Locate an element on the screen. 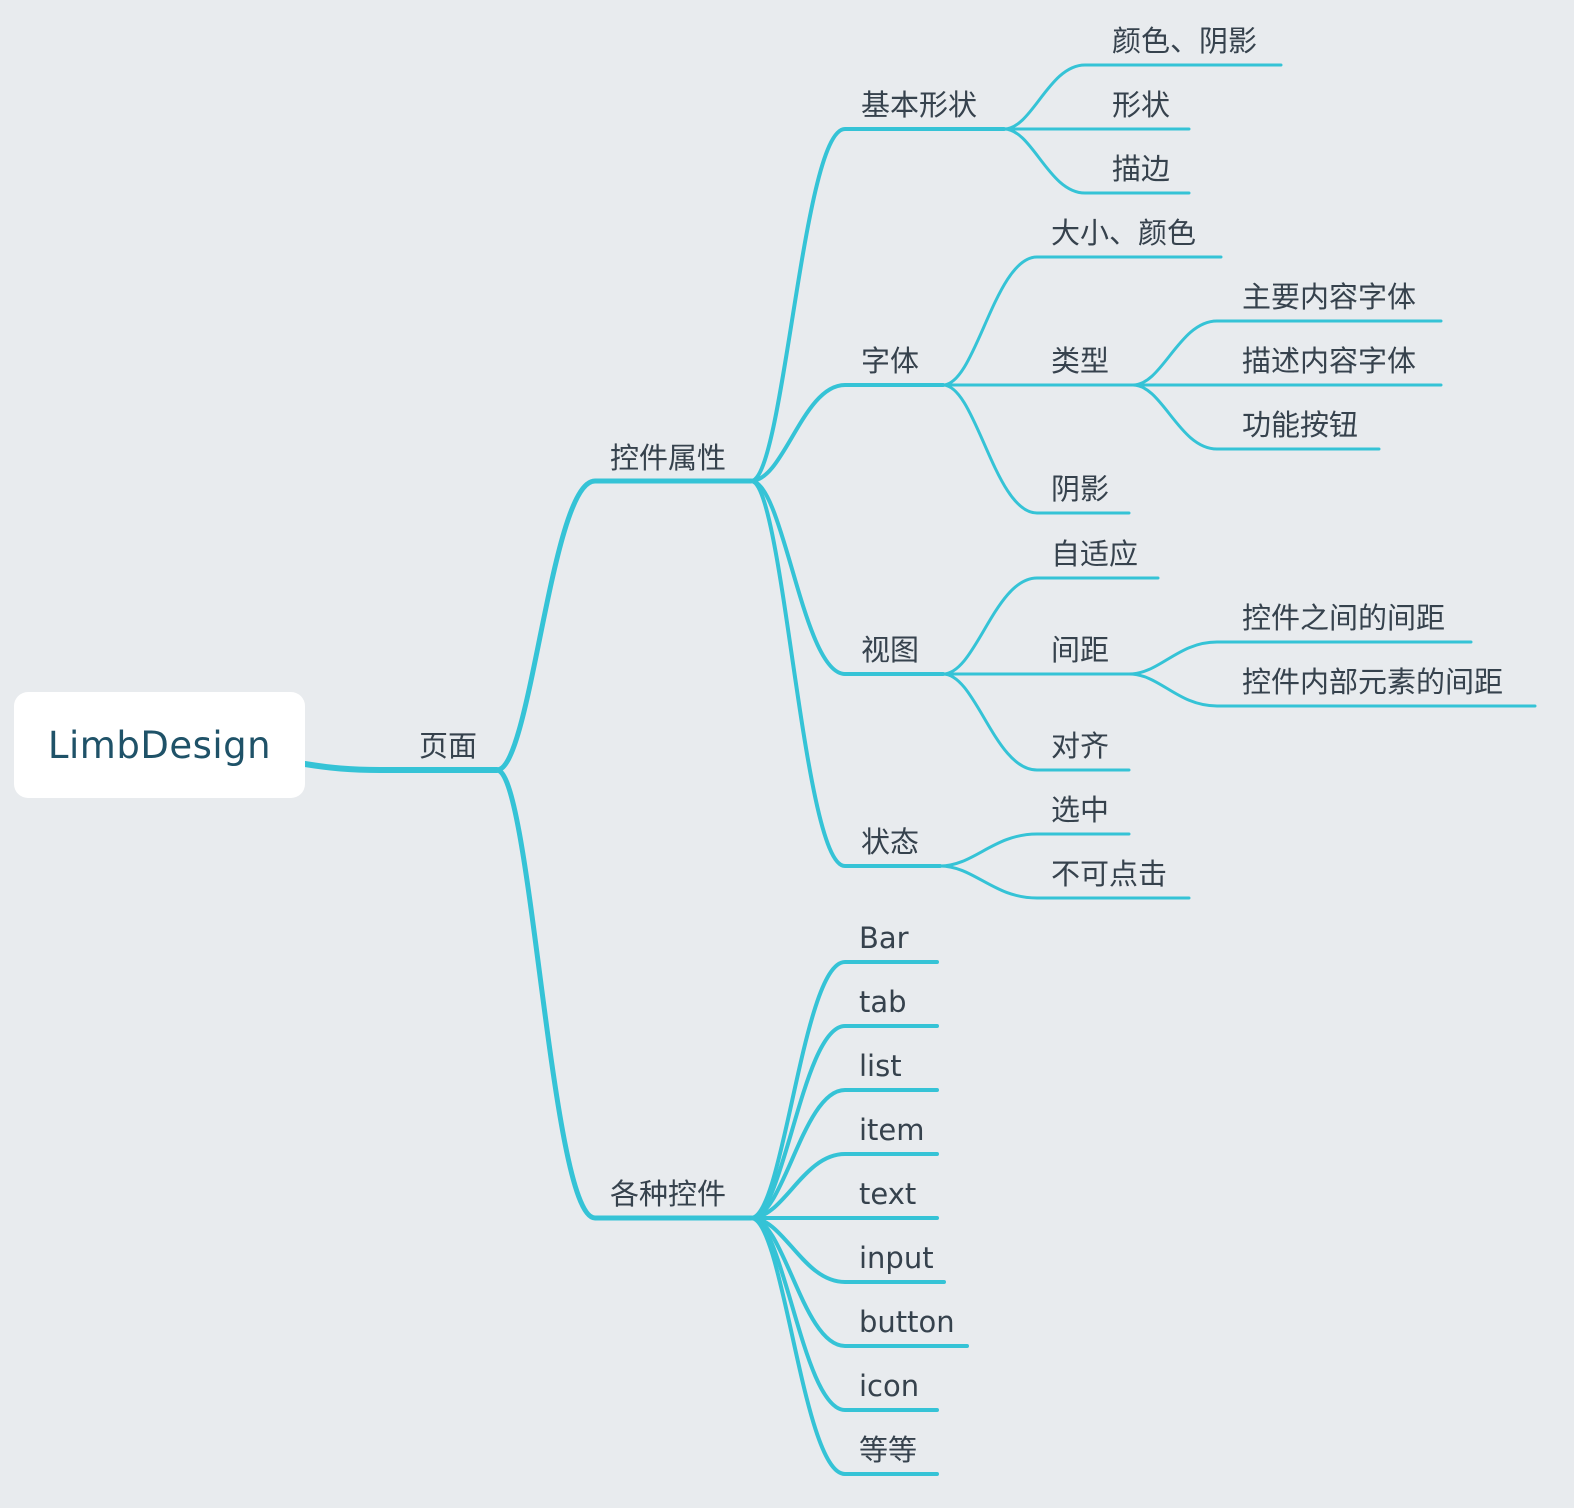 This screenshot has height=1508, width=1574. root-node: LimbDesign is located at coordinates (159, 745).